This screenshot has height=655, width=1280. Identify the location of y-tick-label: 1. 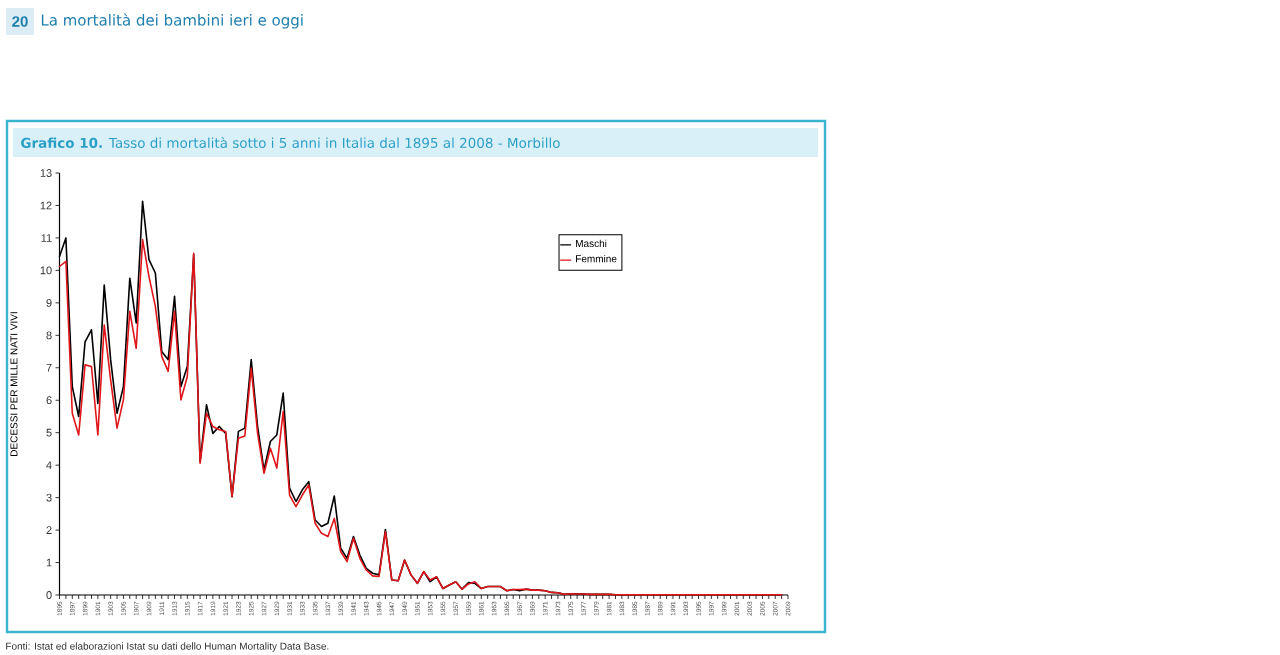
(49, 562).